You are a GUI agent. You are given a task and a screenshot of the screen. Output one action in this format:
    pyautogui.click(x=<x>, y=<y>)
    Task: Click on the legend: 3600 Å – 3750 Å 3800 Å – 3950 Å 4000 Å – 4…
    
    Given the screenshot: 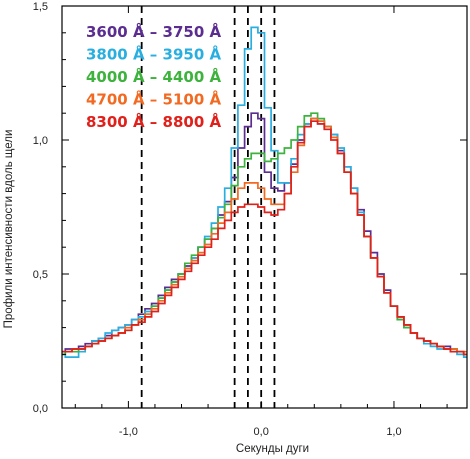 What is the action you would take?
    pyautogui.click(x=153, y=76)
    